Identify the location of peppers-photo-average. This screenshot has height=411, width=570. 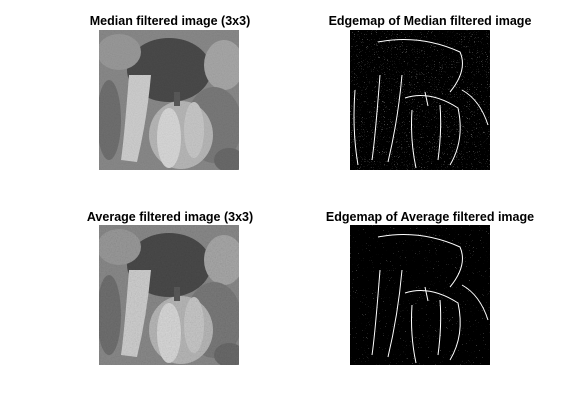
(169, 295).